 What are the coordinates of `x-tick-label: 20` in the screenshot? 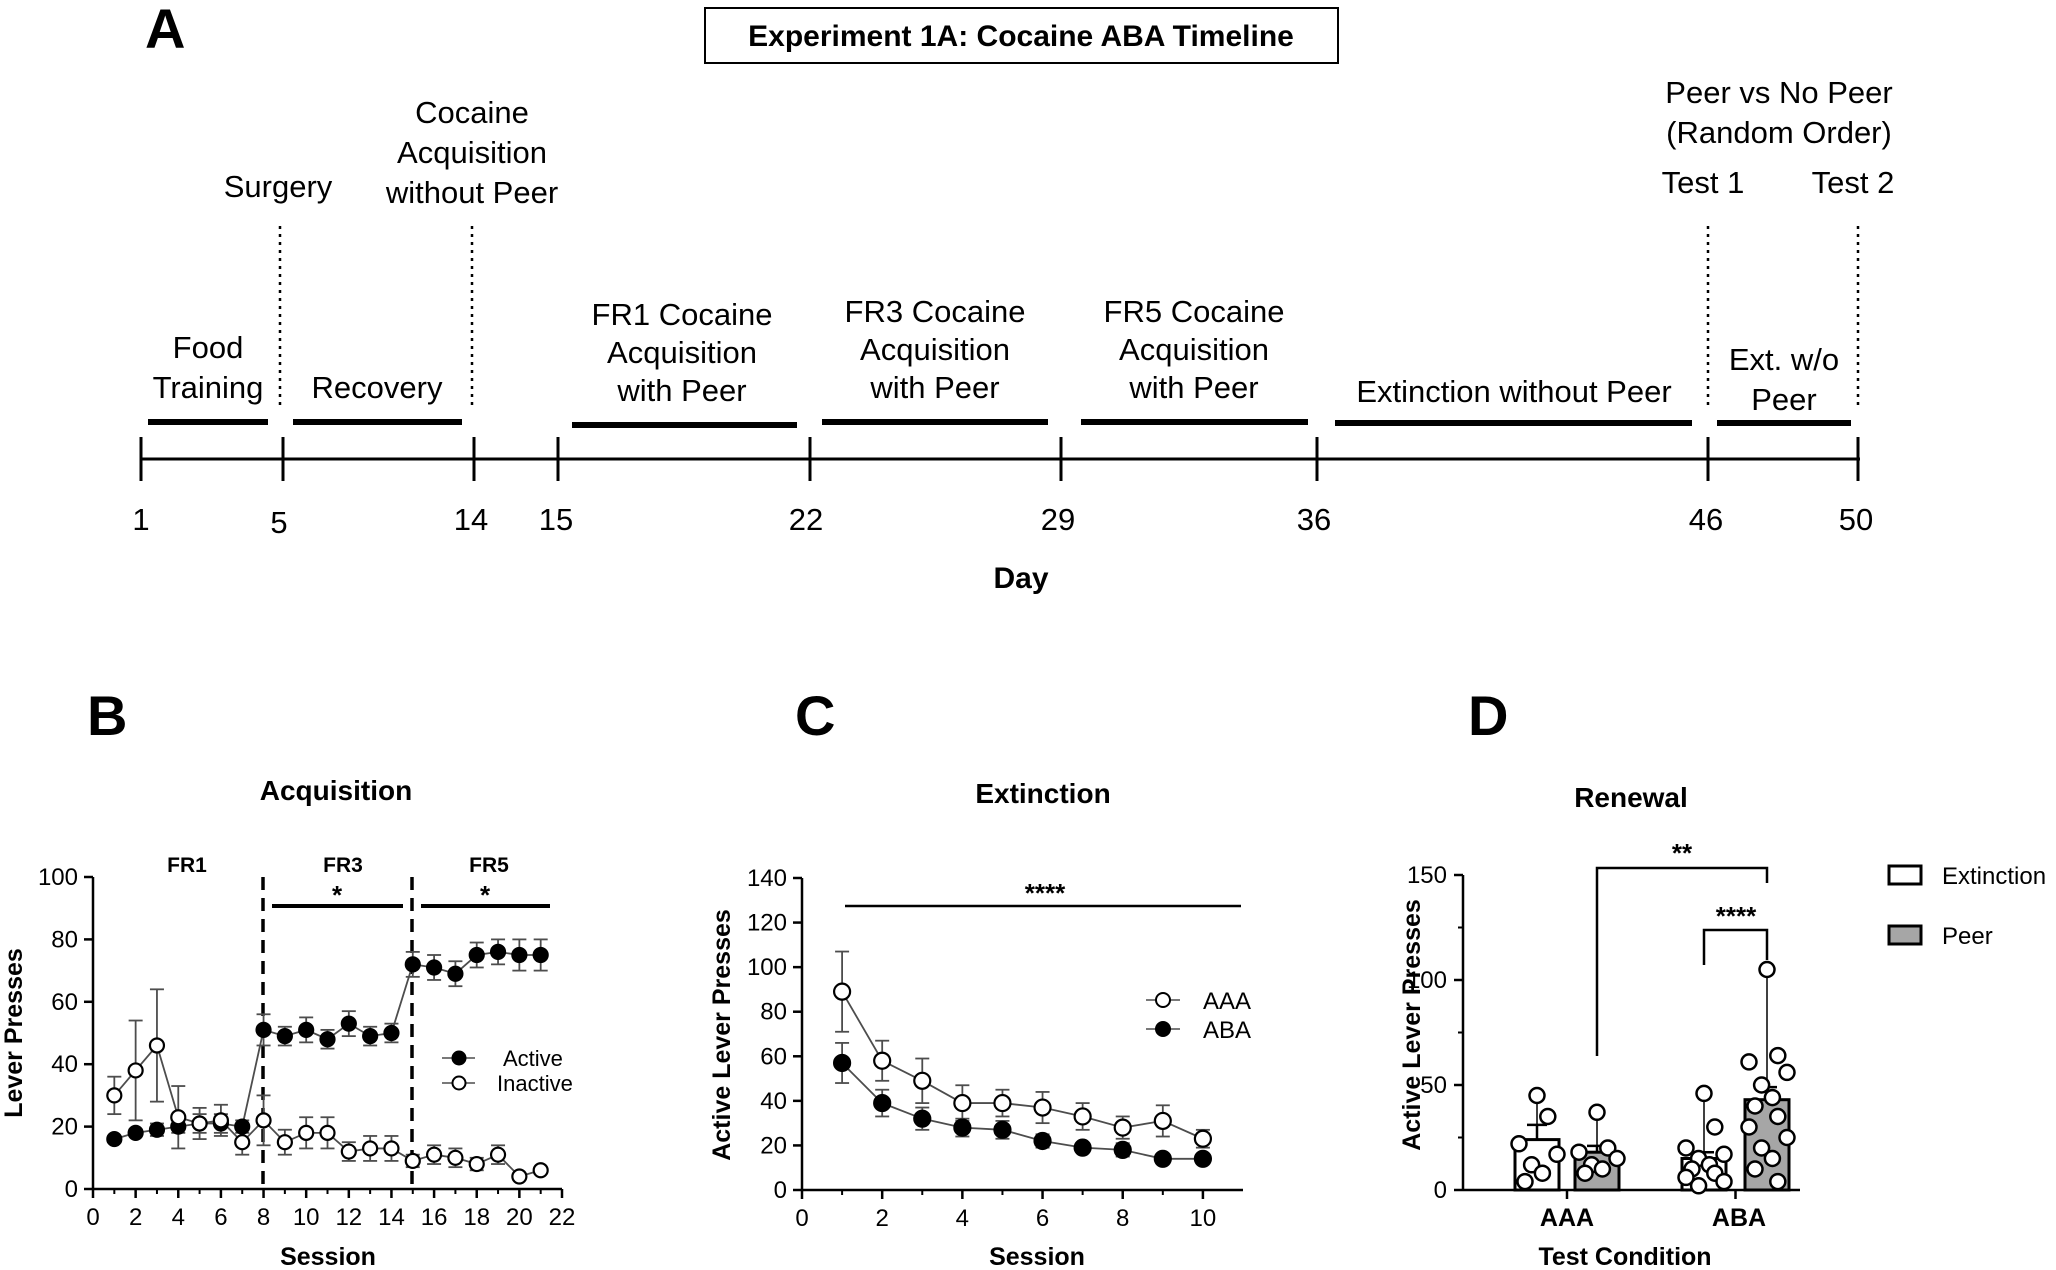 It's located at (519, 1217).